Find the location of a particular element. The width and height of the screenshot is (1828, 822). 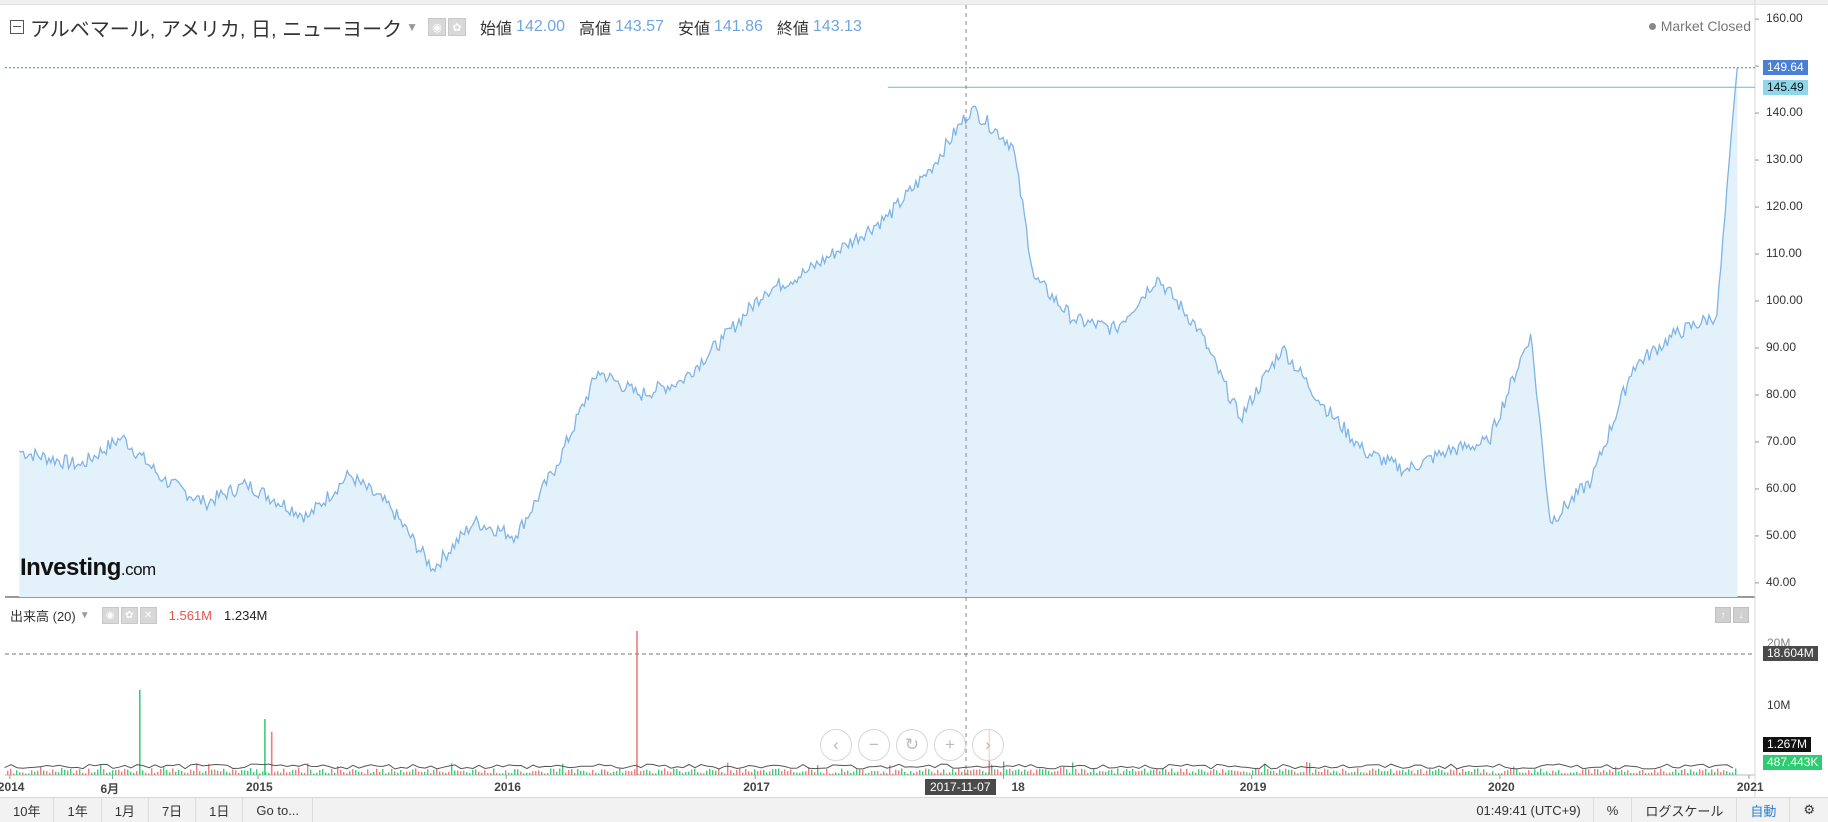

range-1d-button: 1日 is located at coordinates (220, 810).